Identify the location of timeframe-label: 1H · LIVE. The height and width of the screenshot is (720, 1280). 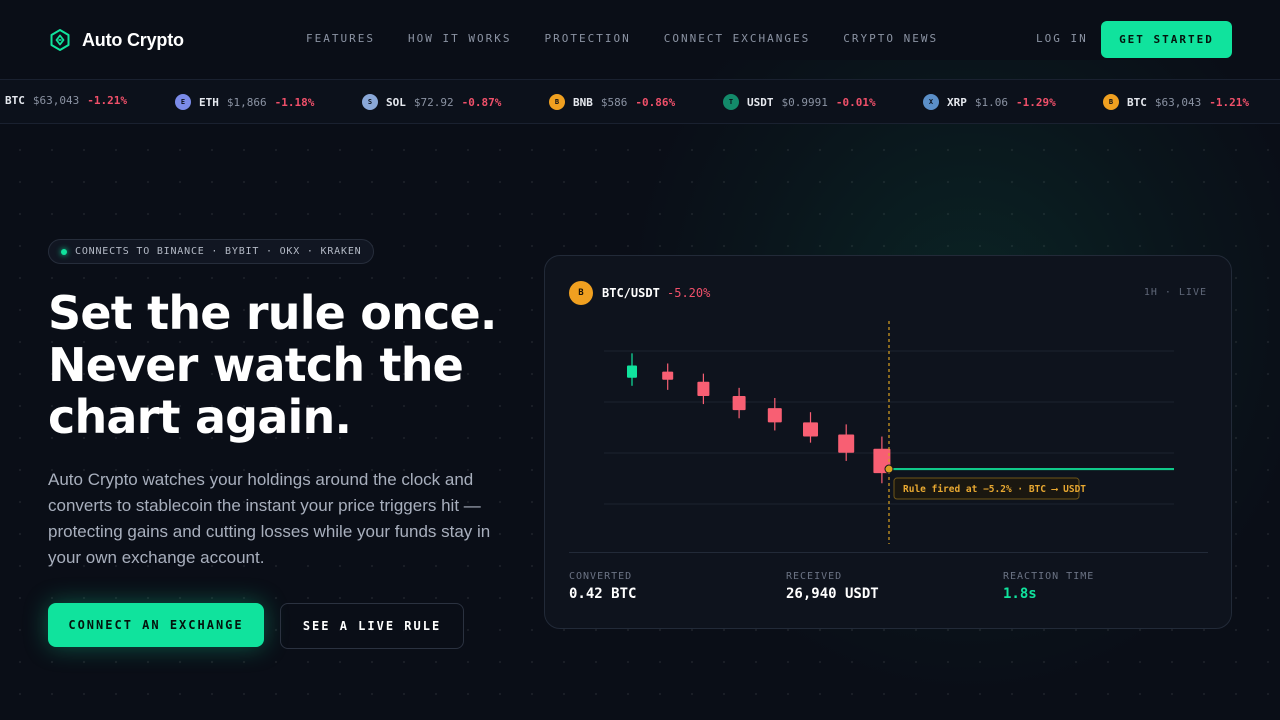
(1175, 292).